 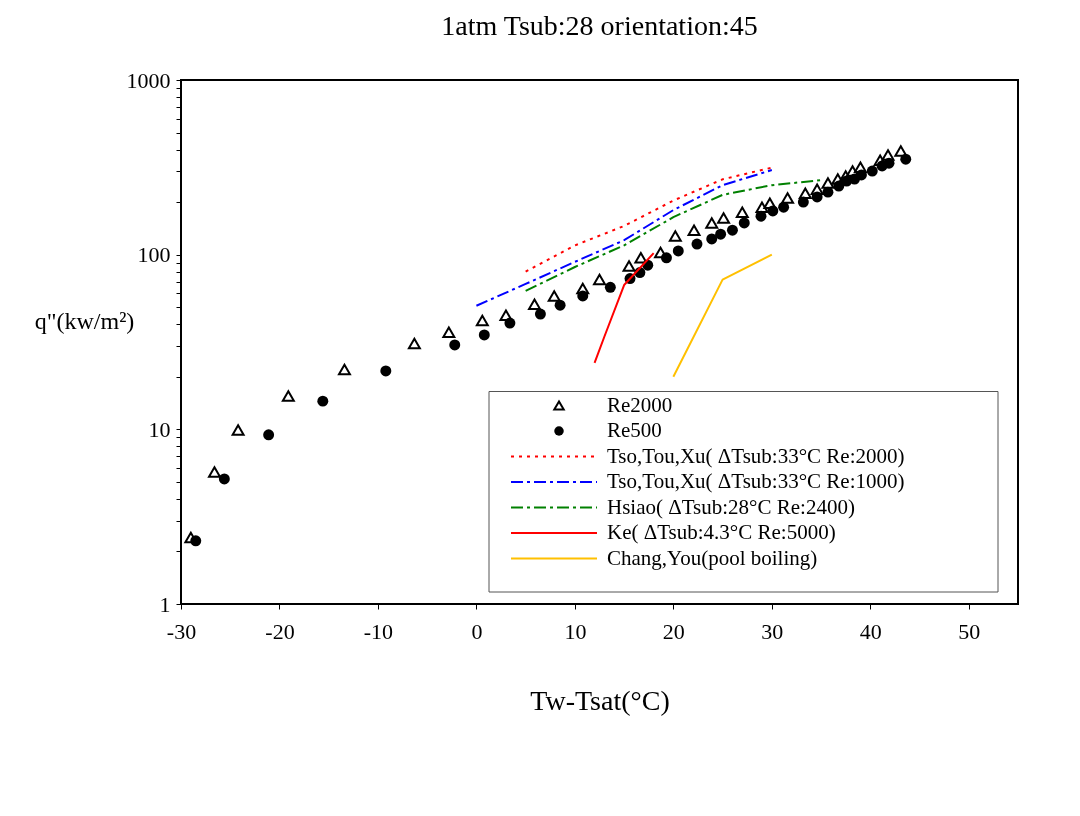 What do you see at coordinates (640, 404) in the screenshot?
I see `legend-label: Re2000` at bounding box center [640, 404].